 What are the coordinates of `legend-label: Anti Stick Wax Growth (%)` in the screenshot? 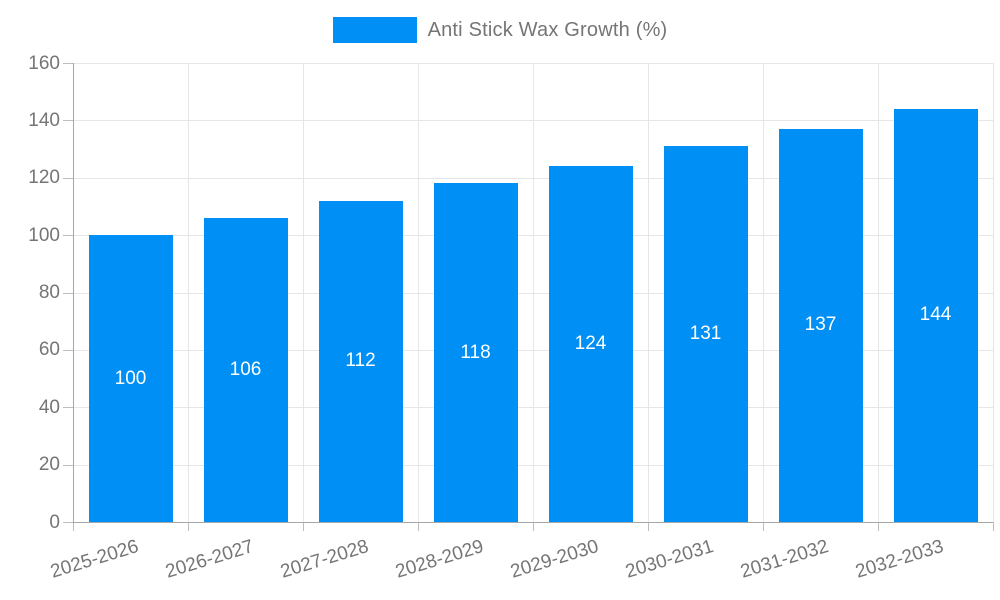 It's located at (547, 29).